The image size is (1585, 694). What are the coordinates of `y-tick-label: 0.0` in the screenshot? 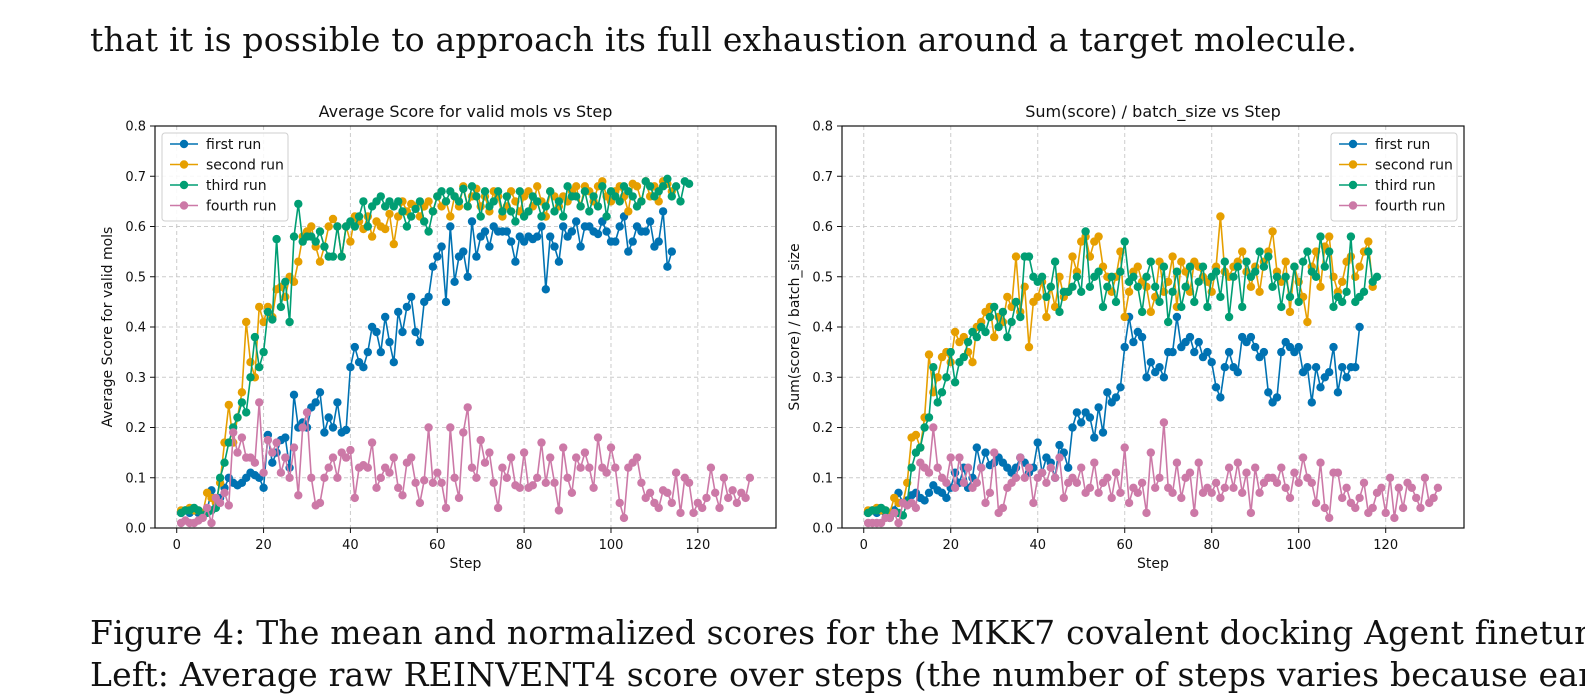 It's located at (822, 529).